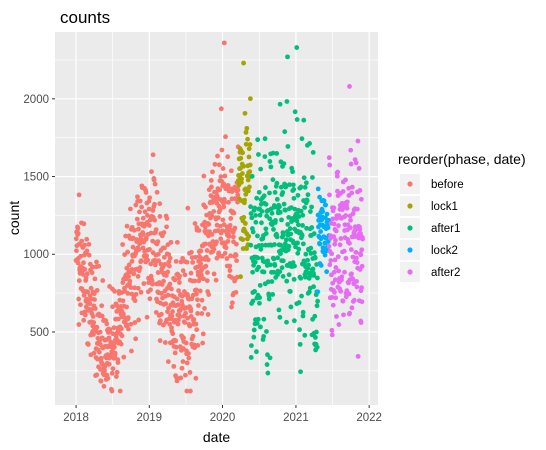 This screenshot has width=546, height=450. I want to click on legend-label: lock1, so click(444, 207).